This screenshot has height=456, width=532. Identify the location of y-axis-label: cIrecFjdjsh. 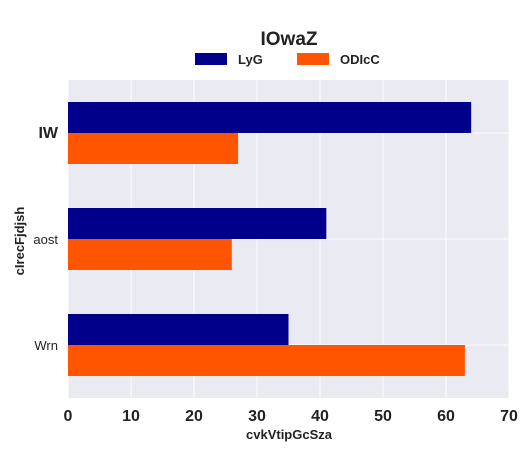
(19, 241).